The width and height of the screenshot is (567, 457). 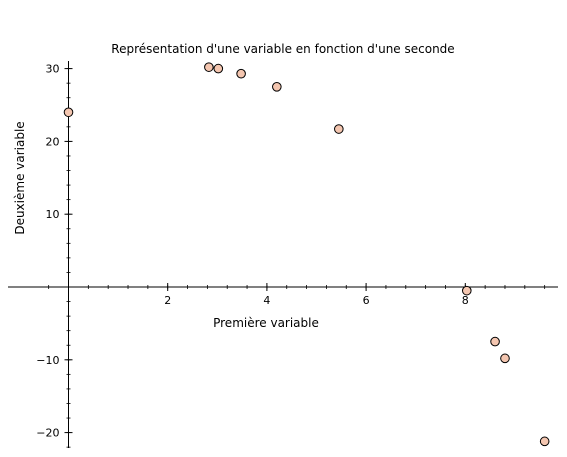 What do you see at coordinates (167, 300) in the screenshot?
I see `x-tick-label: 2` at bounding box center [167, 300].